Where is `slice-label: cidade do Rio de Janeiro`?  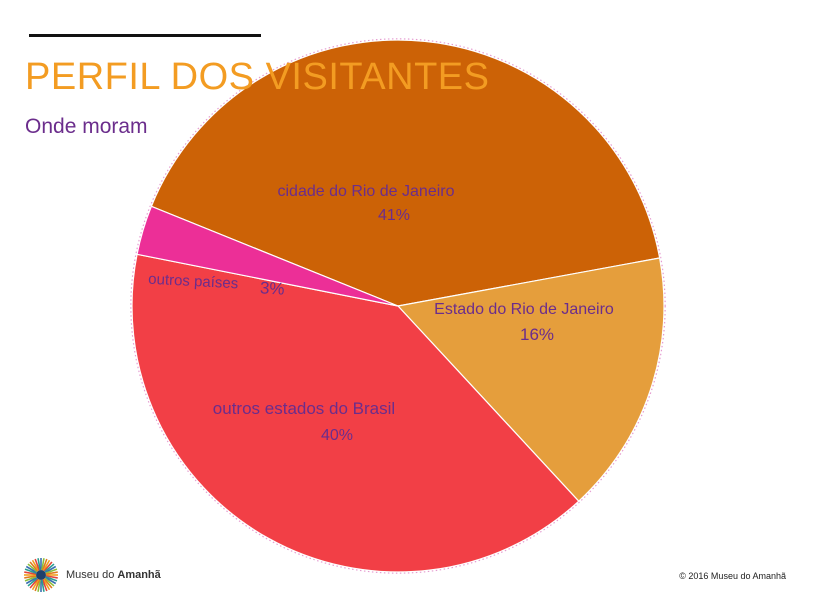 slice-label: cidade do Rio de Janeiro is located at coordinates (365, 191).